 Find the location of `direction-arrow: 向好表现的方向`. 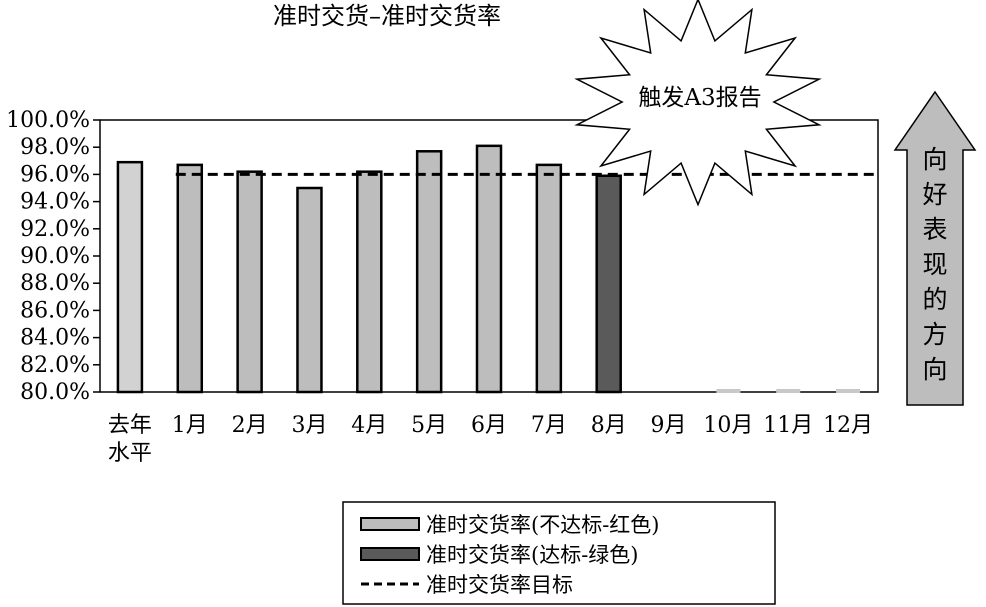

direction-arrow: 向好表现的方向 is located at coordinates (935, 248).